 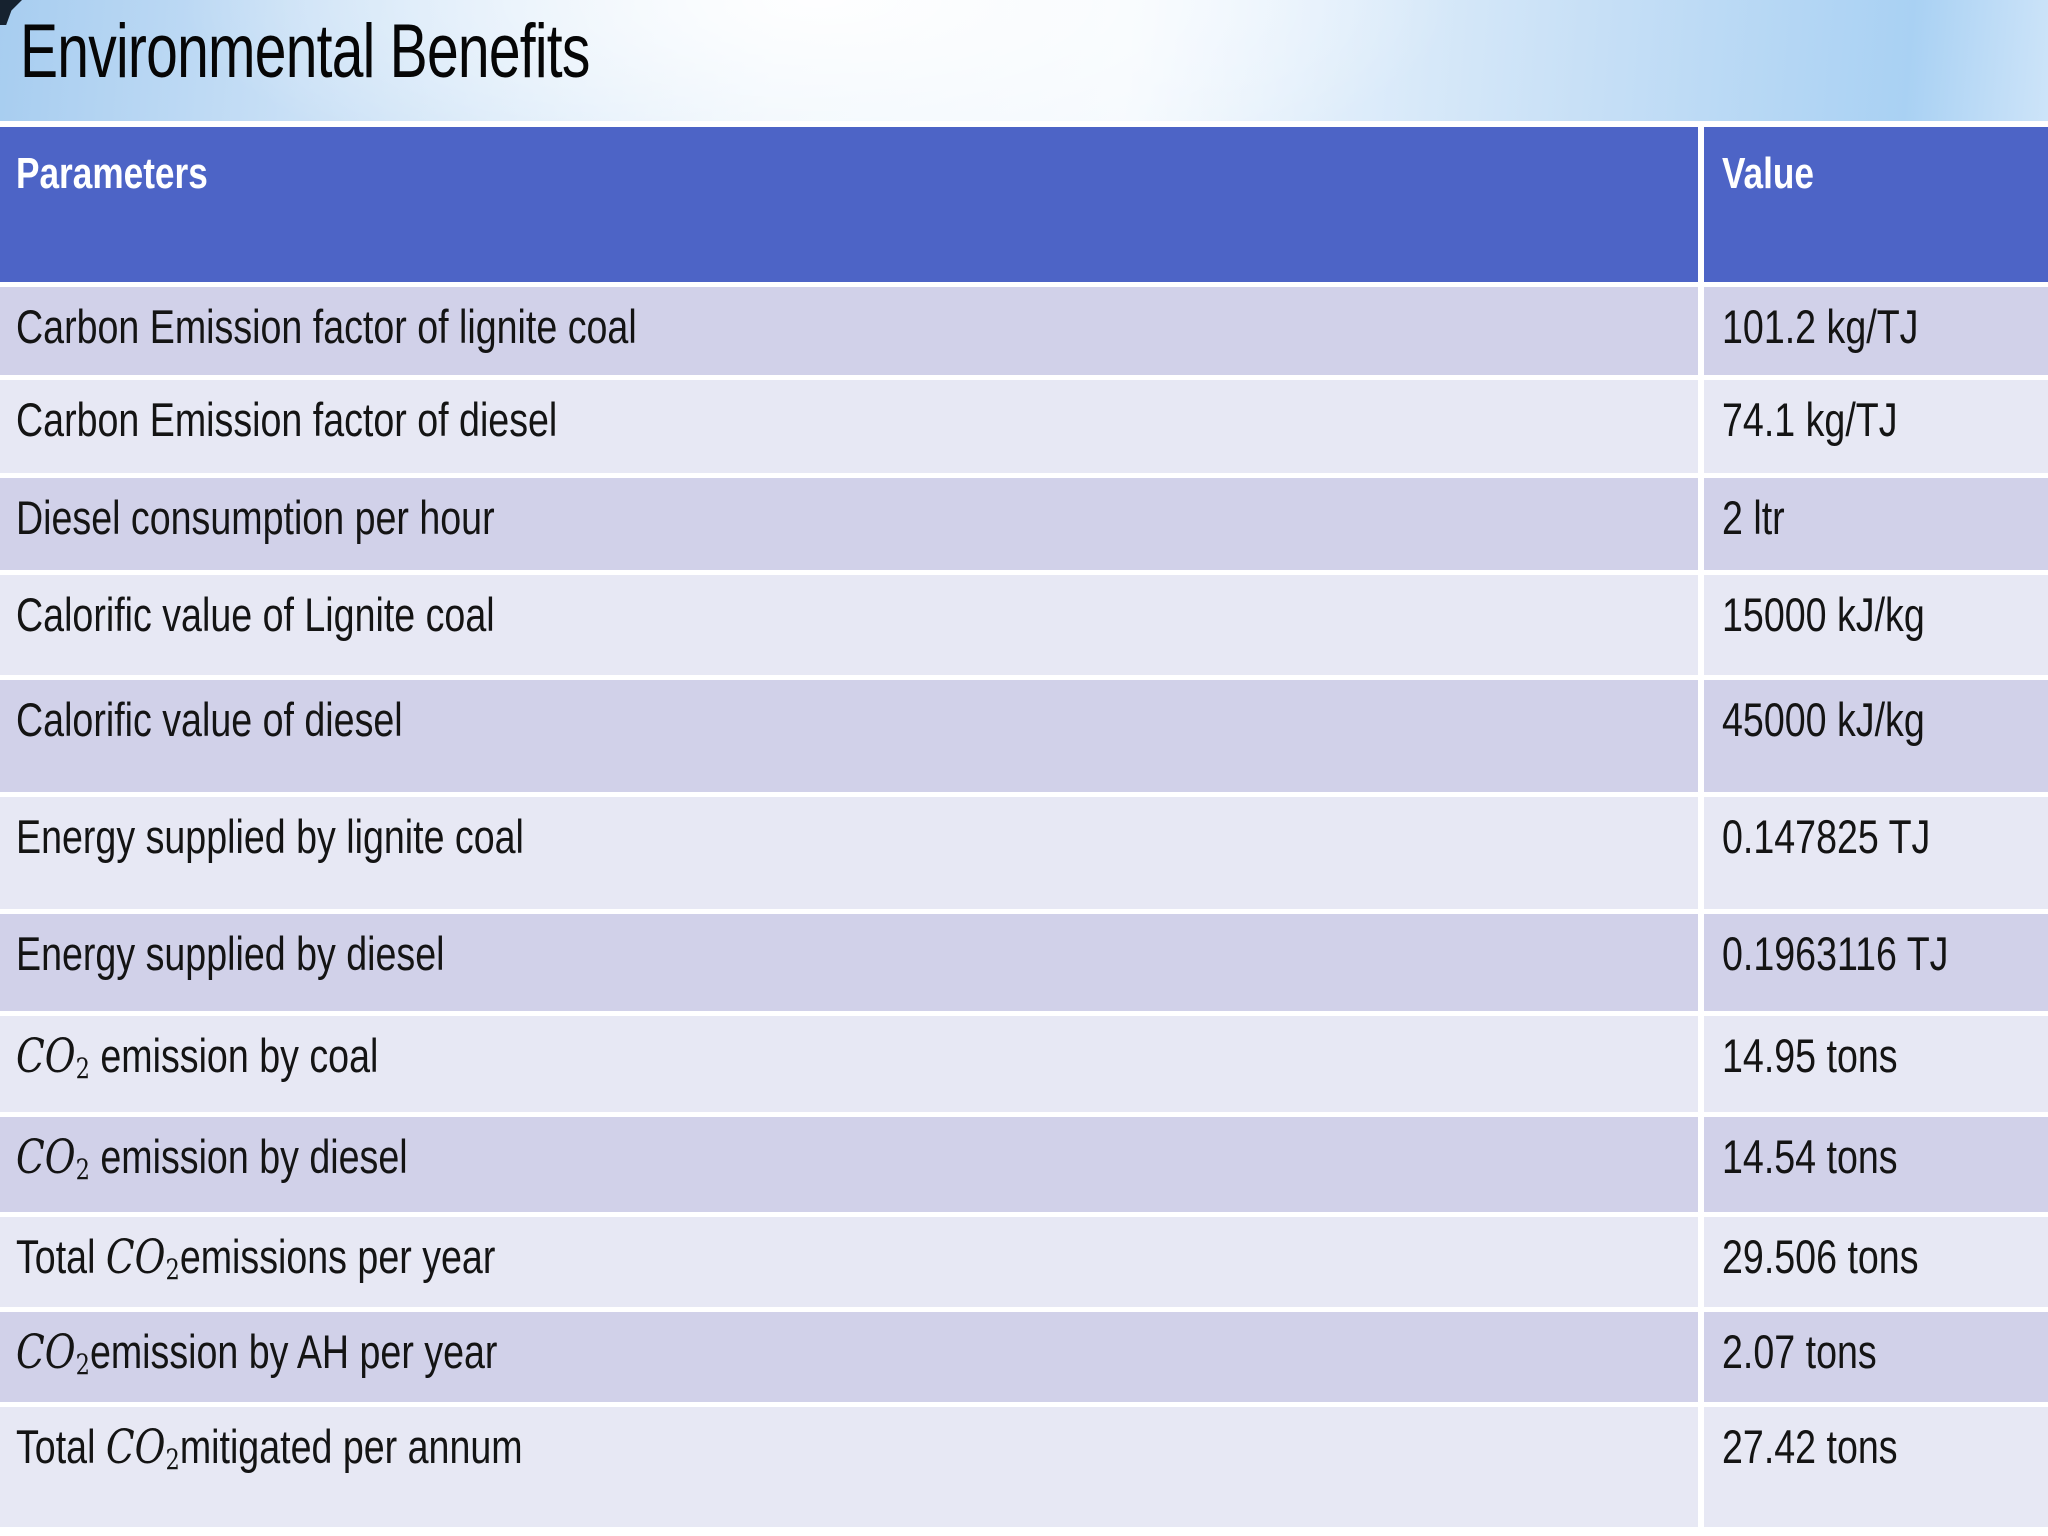 What do you see at coordinates (255, 614) in the screenshot?
I see `parameter-label: Calorific value of Lignite coal` at bounding box center [255, 614].